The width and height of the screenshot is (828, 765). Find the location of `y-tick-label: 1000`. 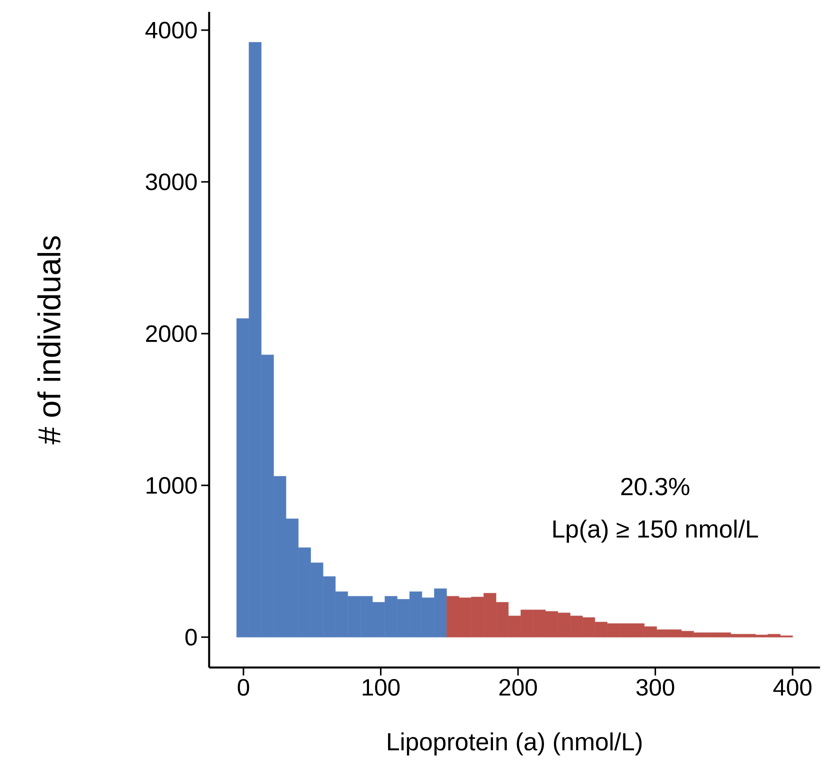

y-tick-label: 1000 is located at coordinates (171, 485).